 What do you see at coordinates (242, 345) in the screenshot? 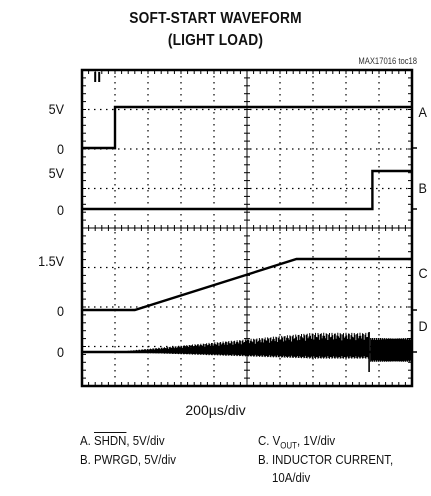
I see `trace-channel-d-ripple` at bounding box center [242, 345].